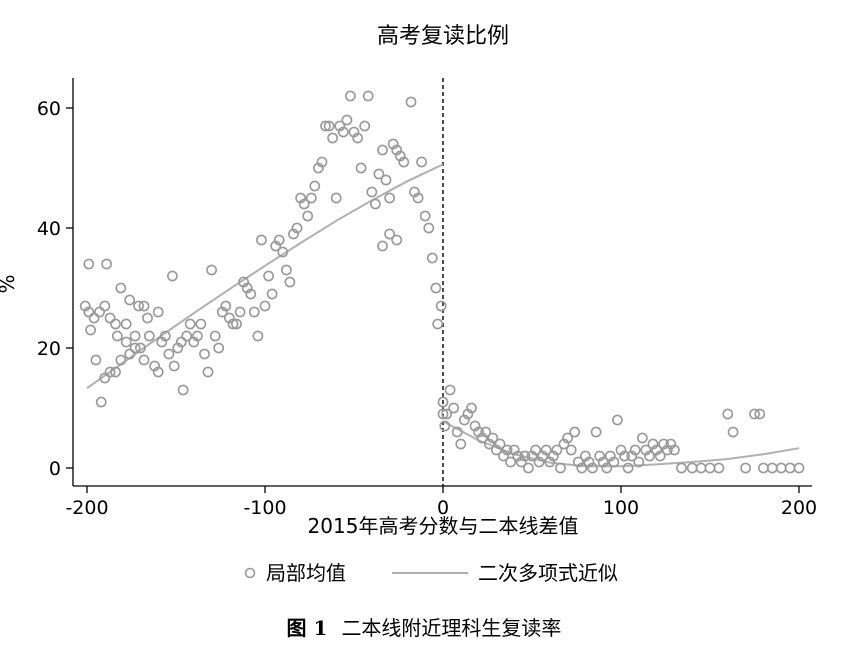 The height and width of the screenshot is (651, 848). I want to click on x-tick-label: -200, so click(86, 508).